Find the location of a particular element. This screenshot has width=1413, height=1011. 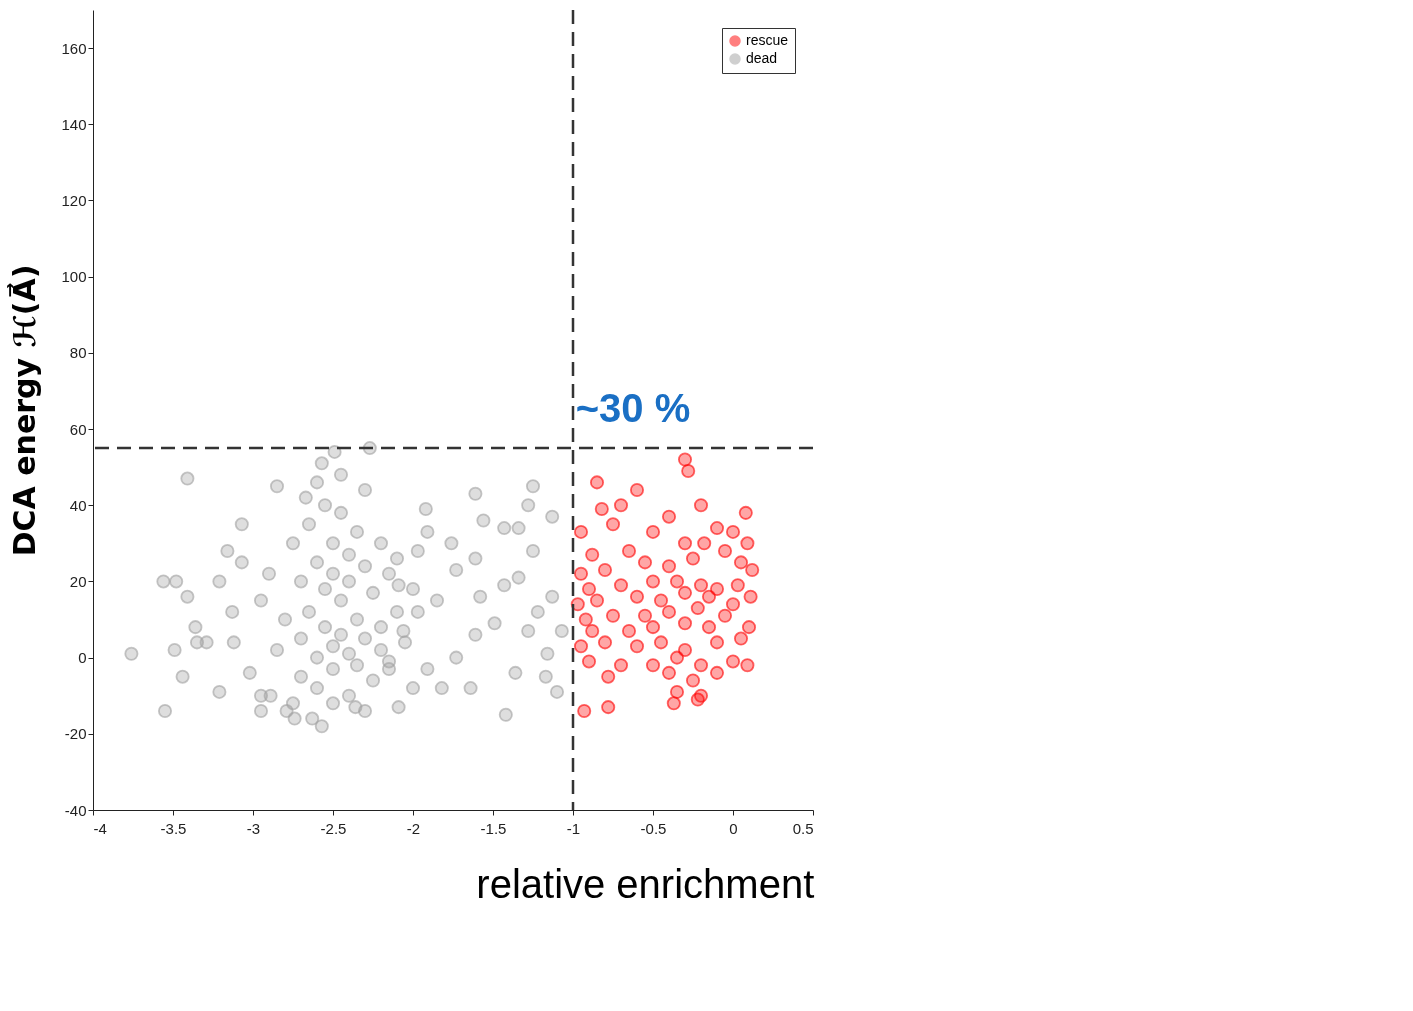

x-tick-label: -3.5 is located at coordinates (173, 828).